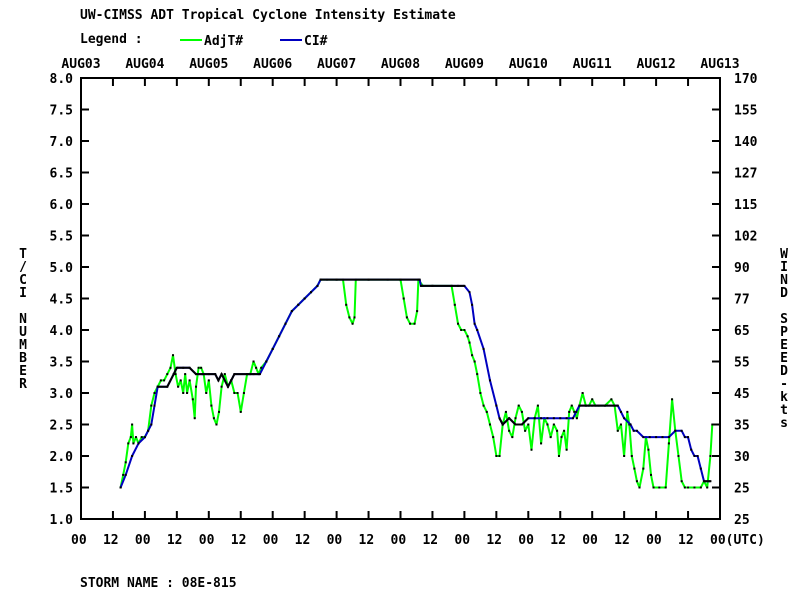 This screenshot has height=600, width=800. I want to click on y-right-tick-label: 115, so click(745, 205).